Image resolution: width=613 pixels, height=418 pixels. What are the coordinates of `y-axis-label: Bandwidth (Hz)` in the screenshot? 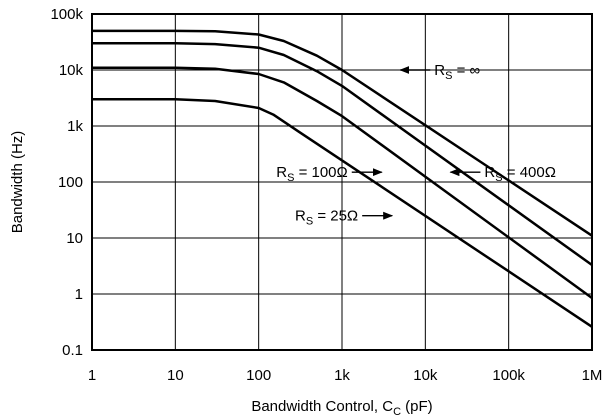 It's located at (17, 182).